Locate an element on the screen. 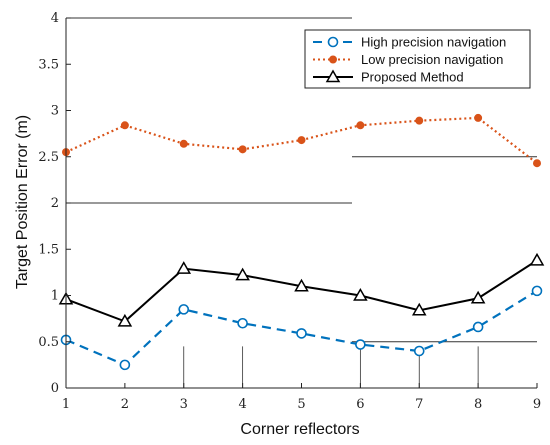 The image size is (550, 445). legend-entry: Proposed Method is located at coordinates (412, 77).